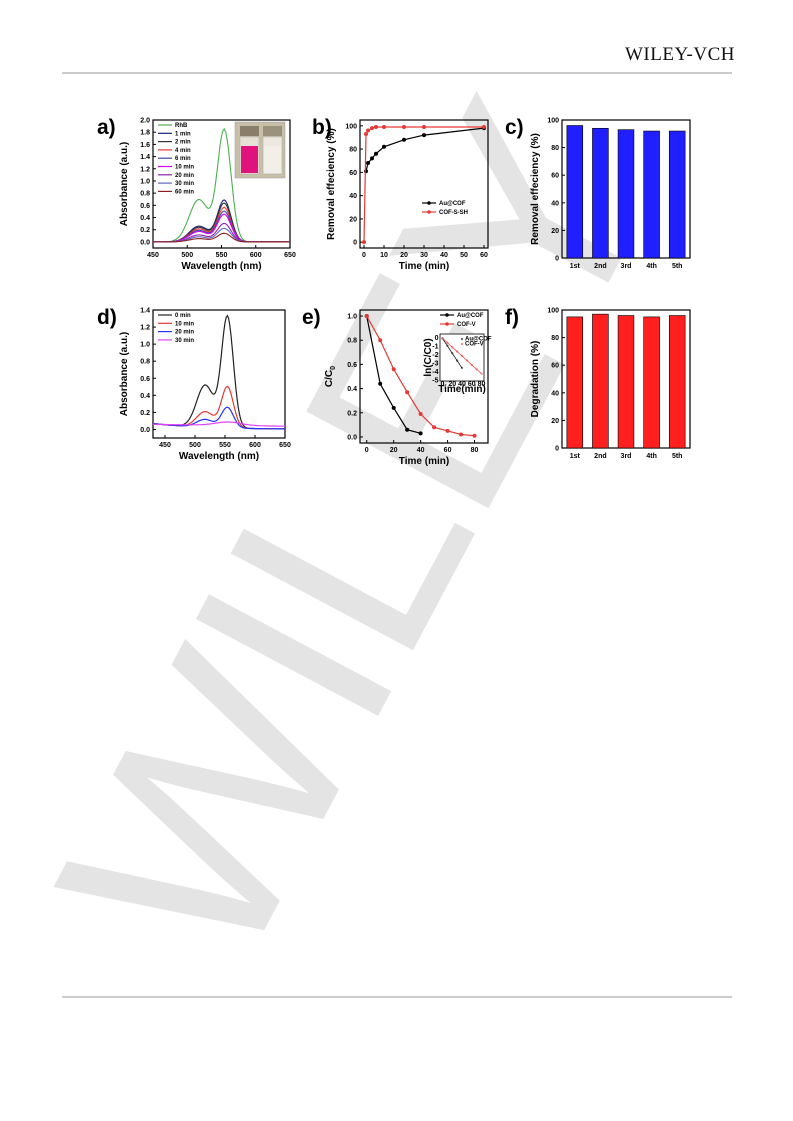 The image size is (793, 1121). Describe the element at coordinates (384, 255) in the screenshot. I see `x-tick-label: 10` at that location.